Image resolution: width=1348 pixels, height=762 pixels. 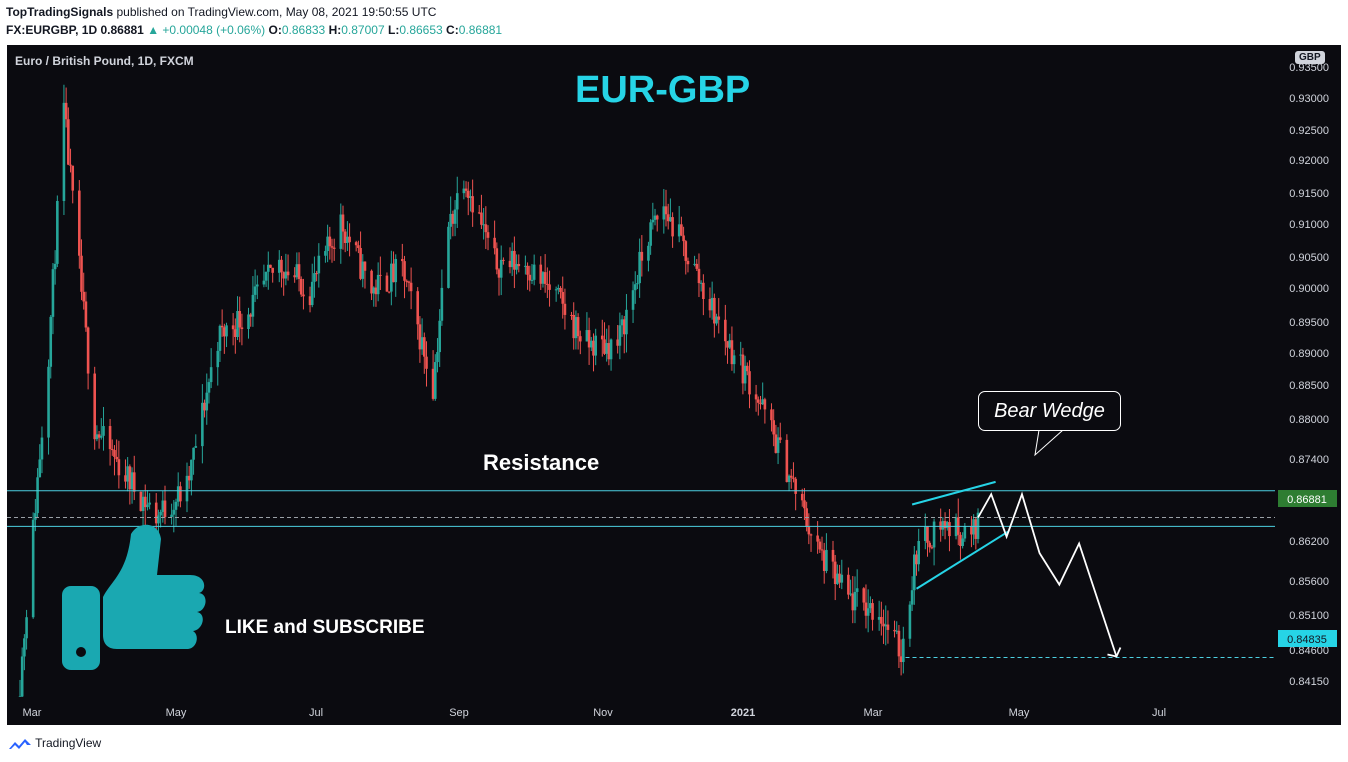 What do you see at coordinates (1309, 258) in the screenshot?
I see `price-tick-label: 0.90500` at bounding box center [1309, 258].